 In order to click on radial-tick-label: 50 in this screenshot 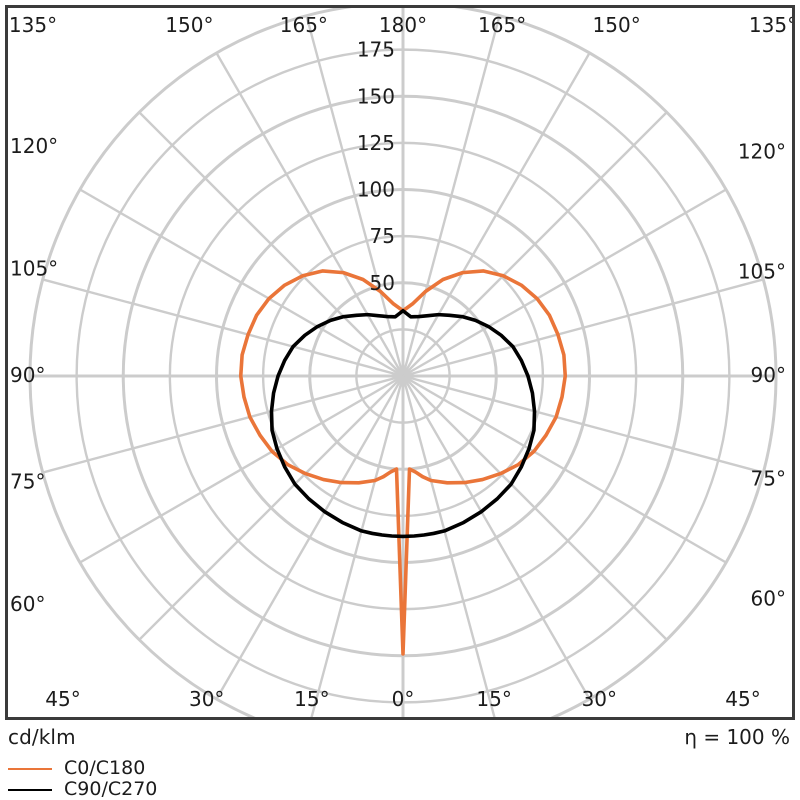, I will do `click(382, 283)`.